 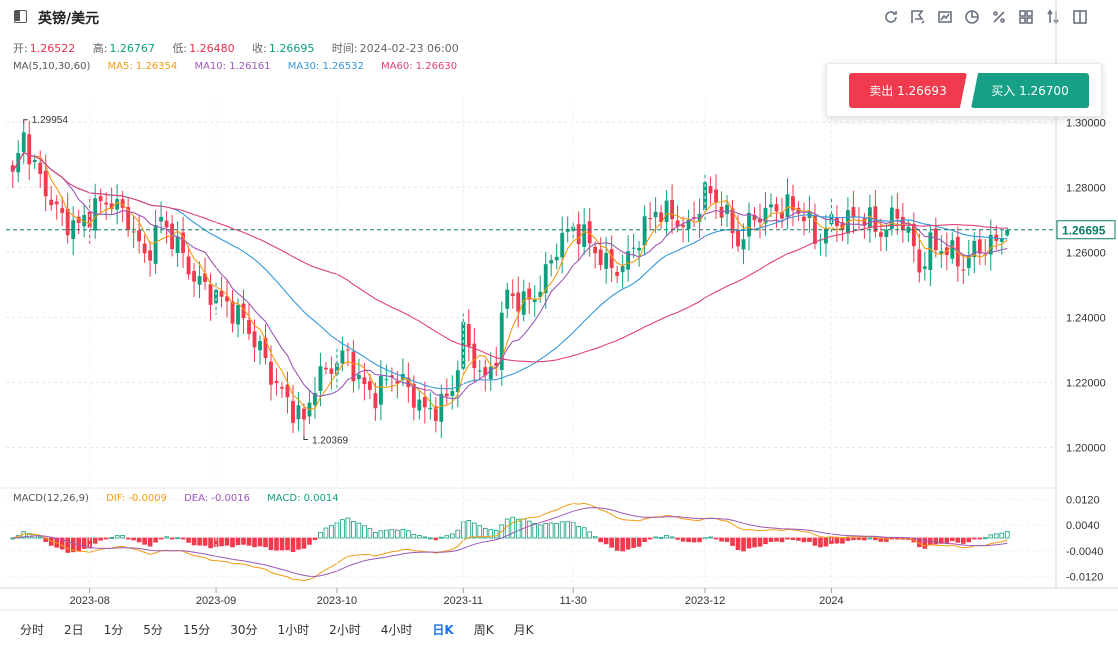 I want to click on period-tab-7: 2小时, so click(x=345, y=630).